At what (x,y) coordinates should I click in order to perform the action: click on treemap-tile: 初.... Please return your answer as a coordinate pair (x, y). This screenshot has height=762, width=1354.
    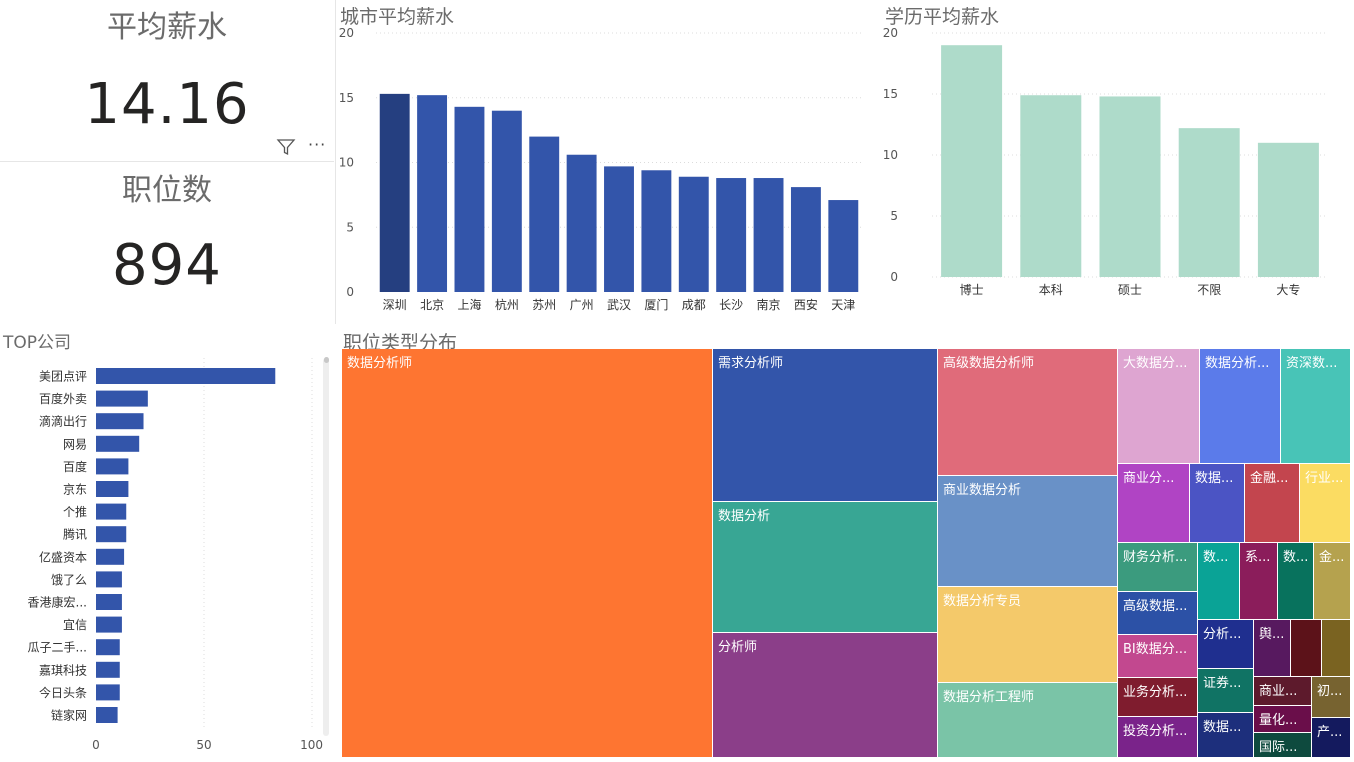
    Looking at the image, I should click on (1331, 697).